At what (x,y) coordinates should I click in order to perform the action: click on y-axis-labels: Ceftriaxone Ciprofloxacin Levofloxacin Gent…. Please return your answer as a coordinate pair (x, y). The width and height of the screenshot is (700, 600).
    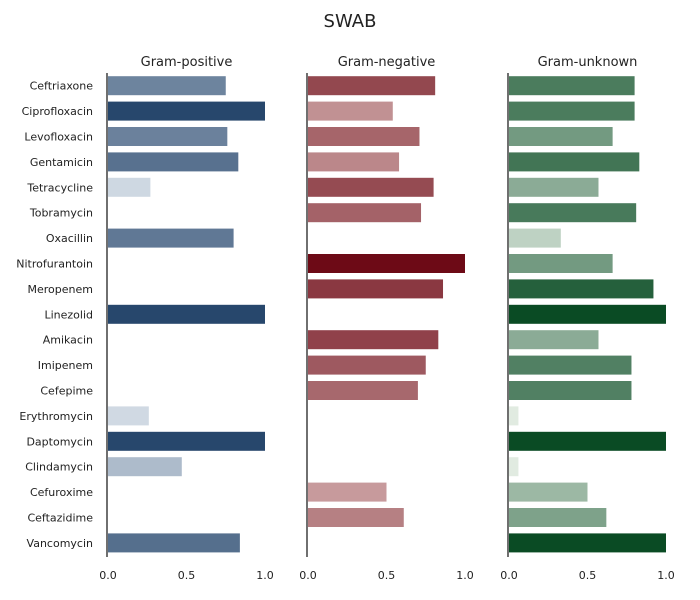
    Looking at the image, I should click on (54, 315).